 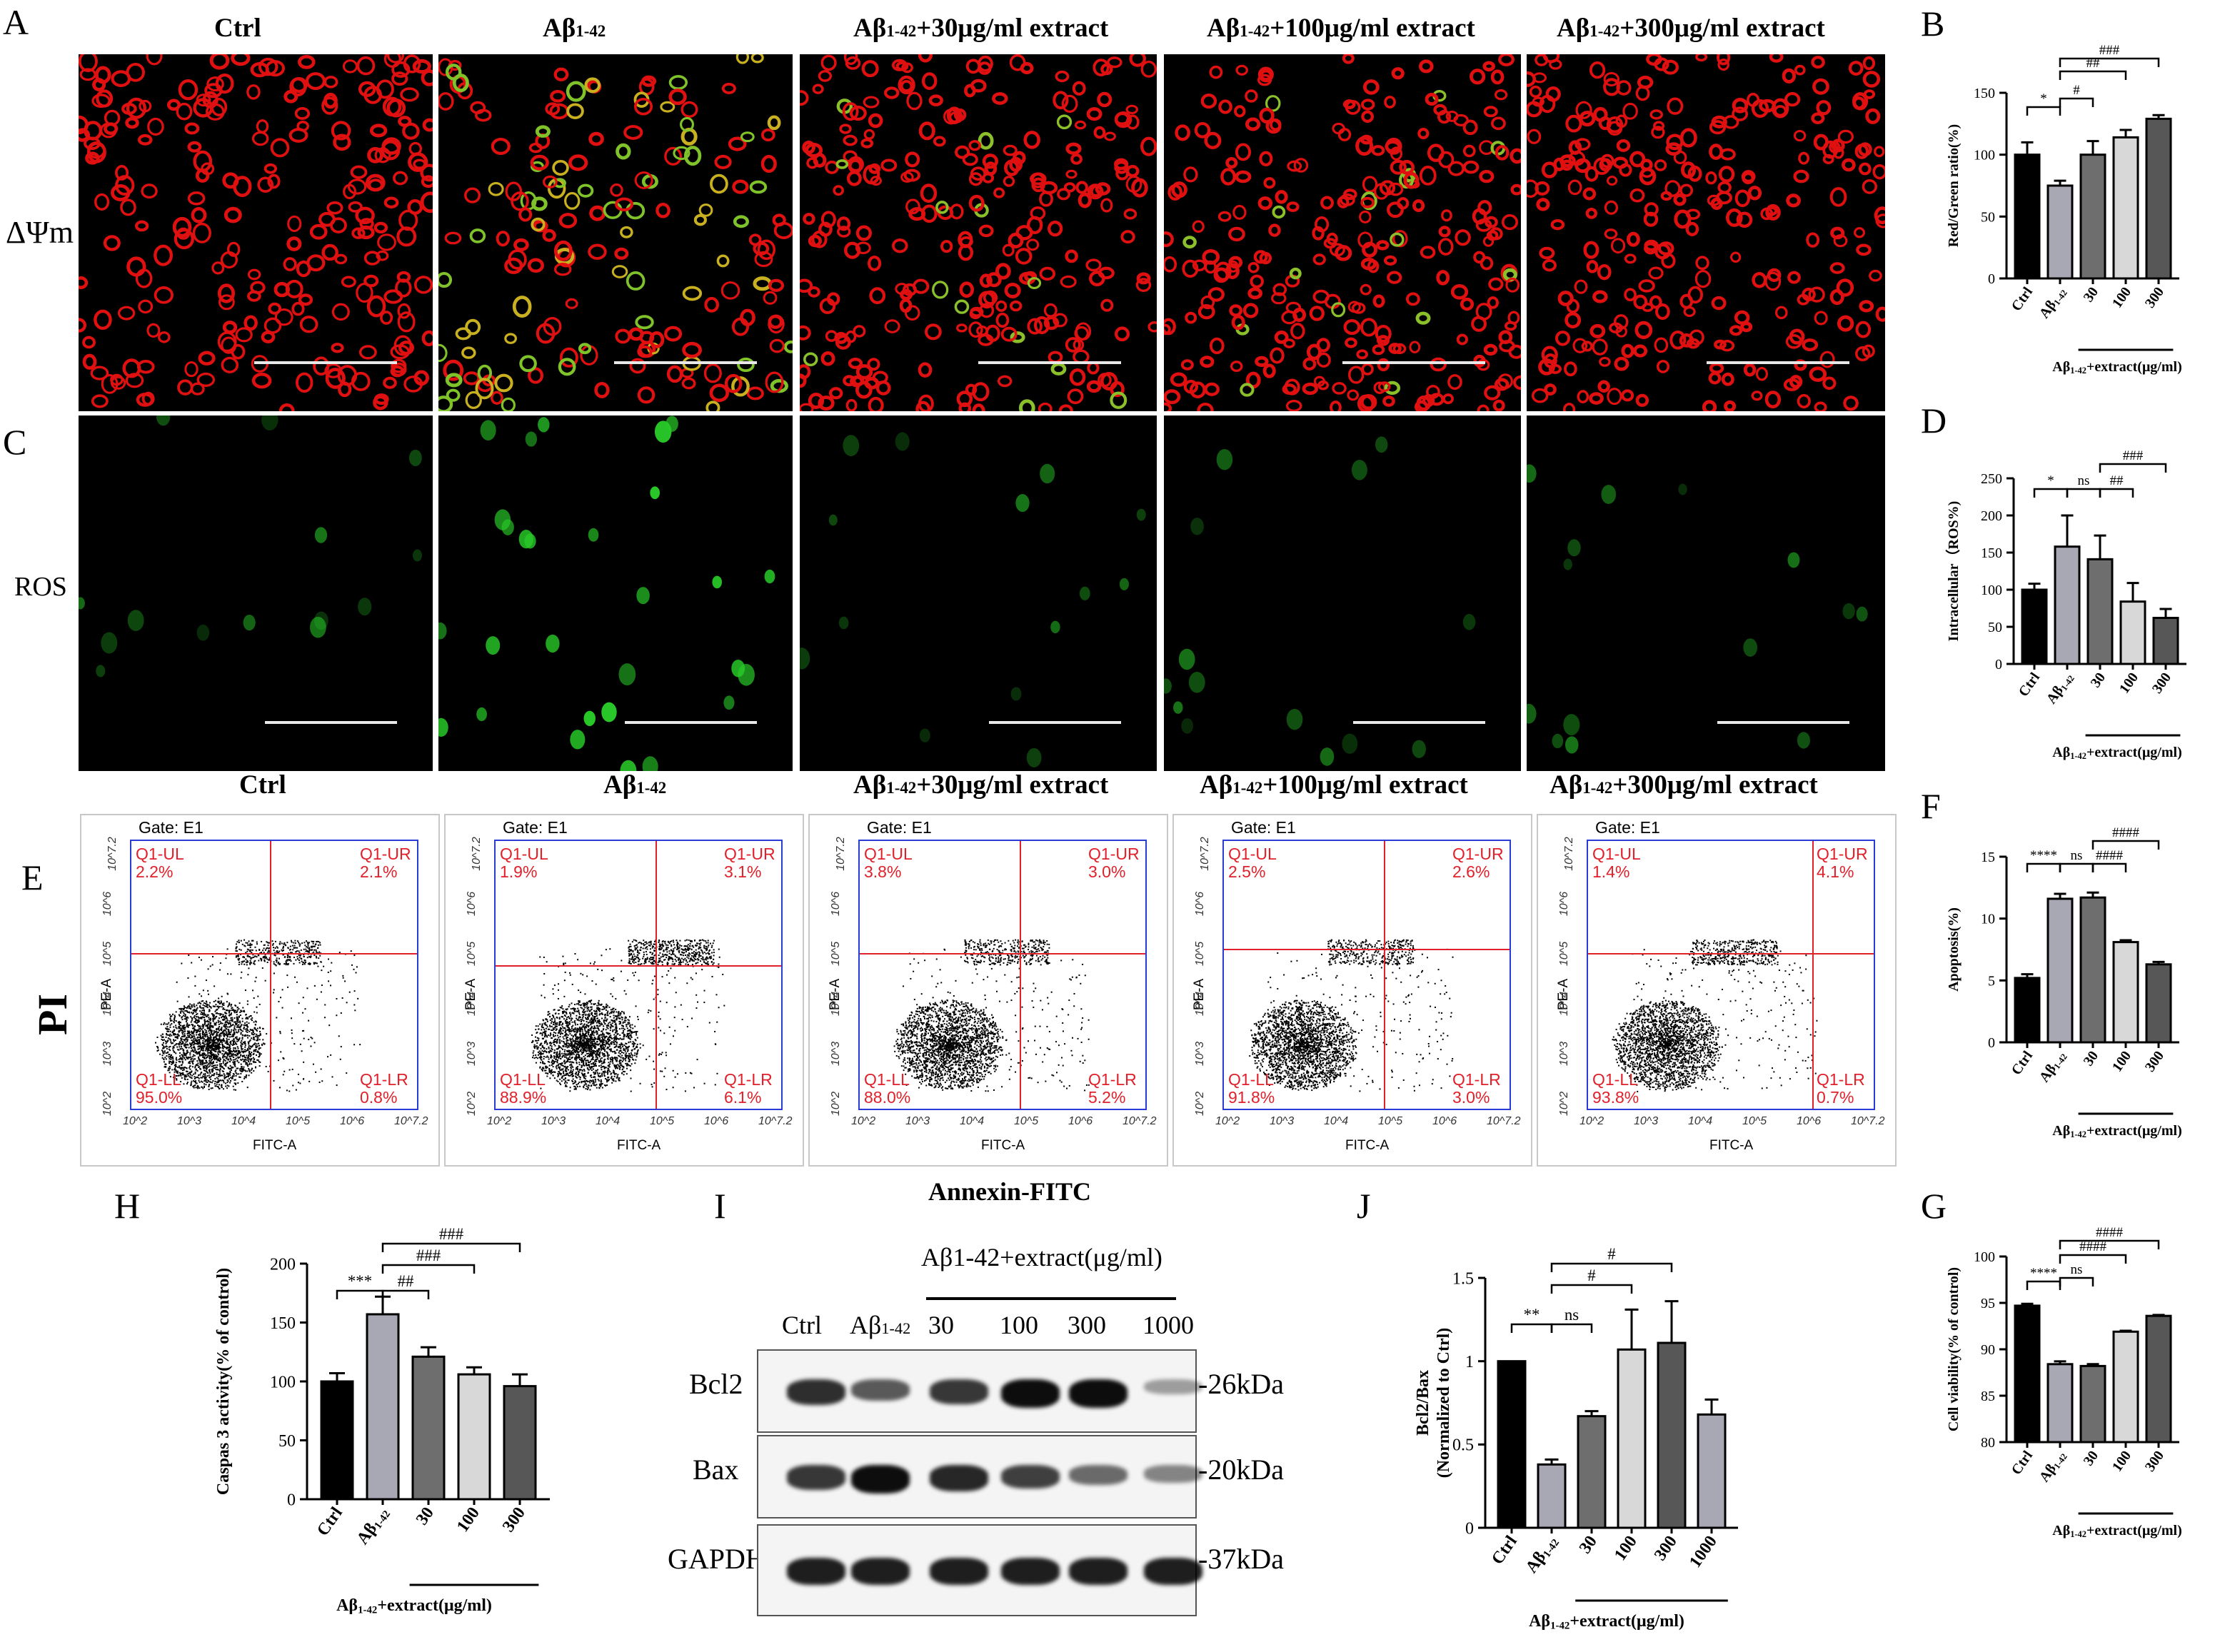 I want to click on x-tick-label: 300, so click(x=2161, y=683).